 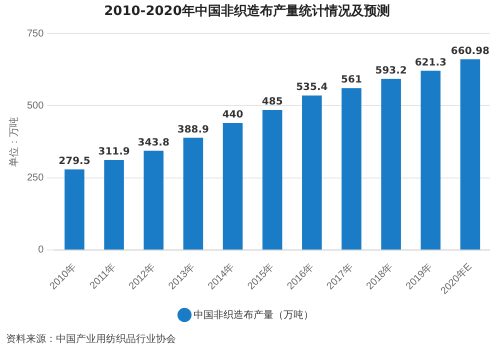 I want to click on data-label: 311.9, so click(x=114, y=152).